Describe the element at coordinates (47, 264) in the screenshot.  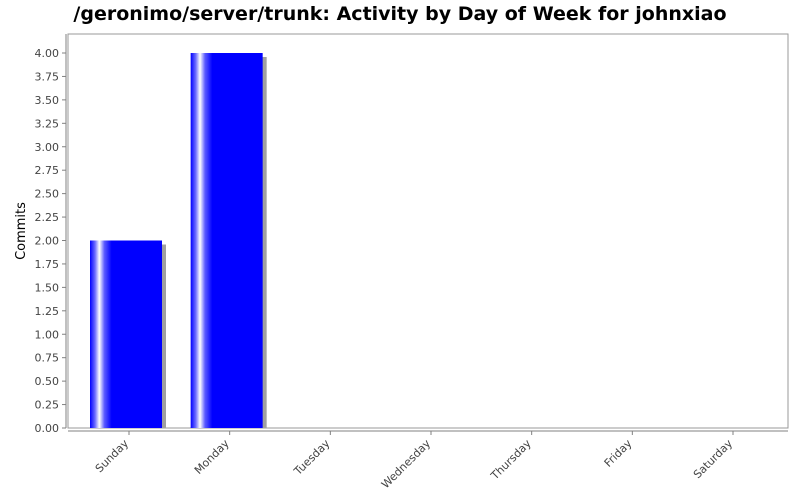
I see `y-tick-label: 1.75` at that location.